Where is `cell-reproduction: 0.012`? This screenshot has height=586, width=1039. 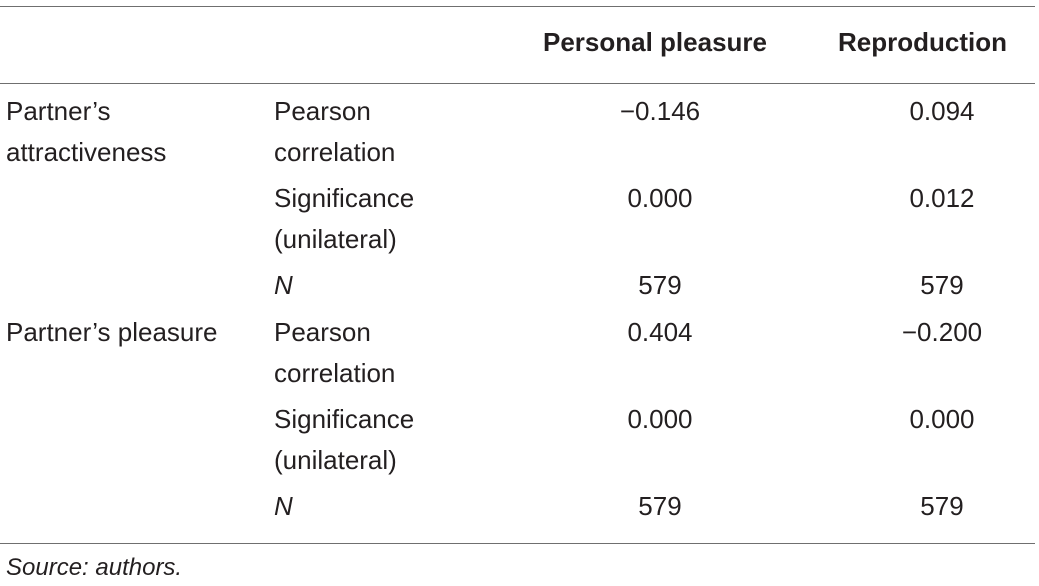 cell-reproduction: 0.012 is located at coordinates (942, 198).